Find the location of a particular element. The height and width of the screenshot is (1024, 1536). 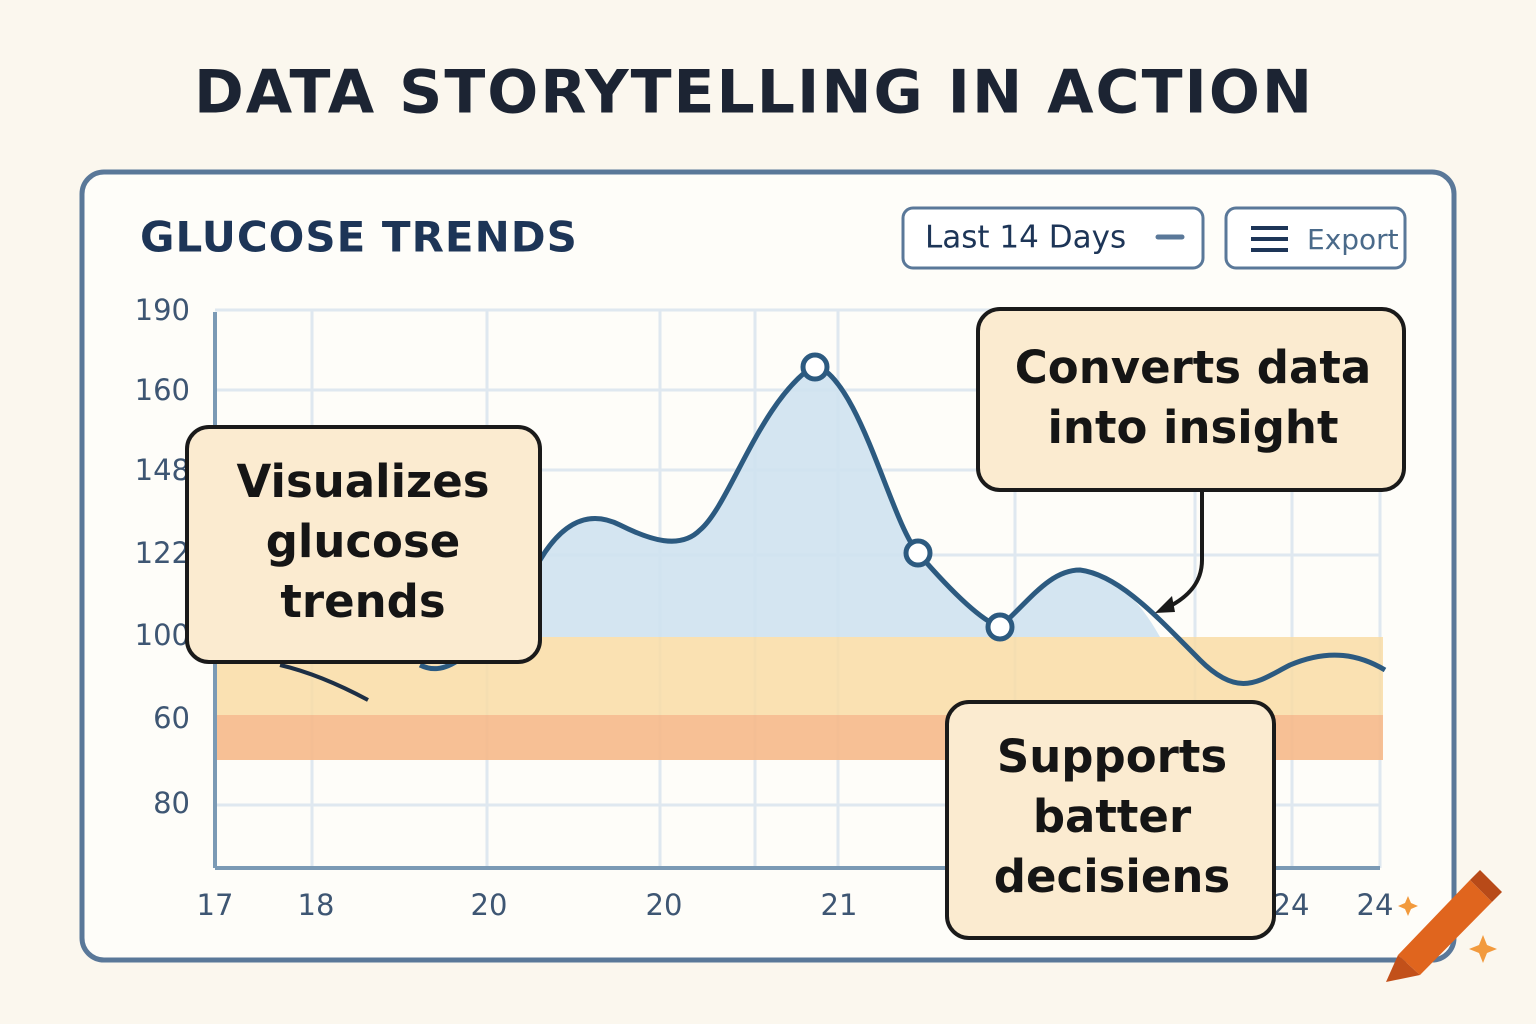

crayon-end is located at coordinates (1486, 886).